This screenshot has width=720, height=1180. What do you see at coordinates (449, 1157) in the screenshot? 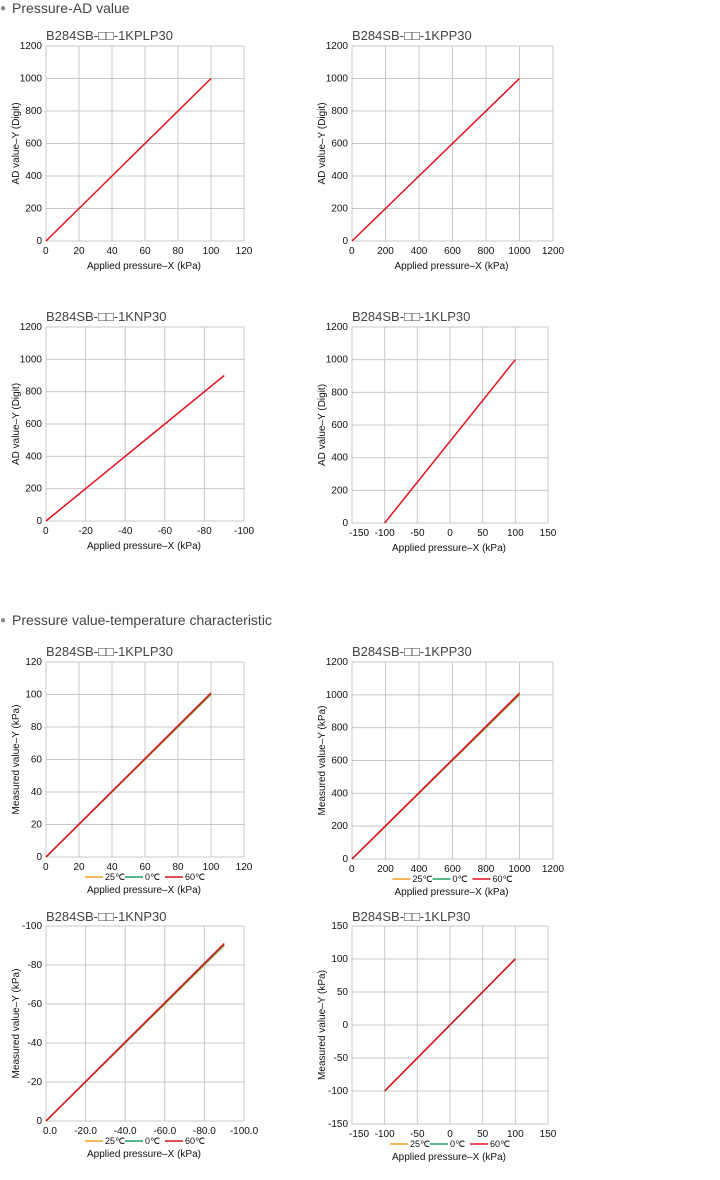
I see `chart-8-xlabel: Applied pressure–X (kPa)` at bounding box center [449, 1157].